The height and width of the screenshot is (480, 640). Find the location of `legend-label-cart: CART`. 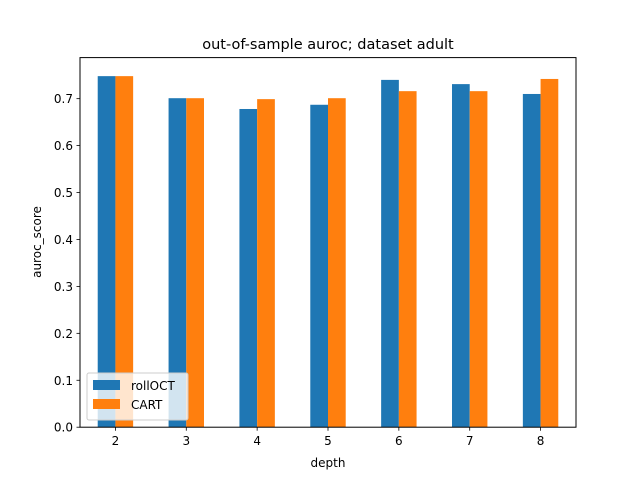

legend-label-cart: CART is located at coordinates (147, 405).